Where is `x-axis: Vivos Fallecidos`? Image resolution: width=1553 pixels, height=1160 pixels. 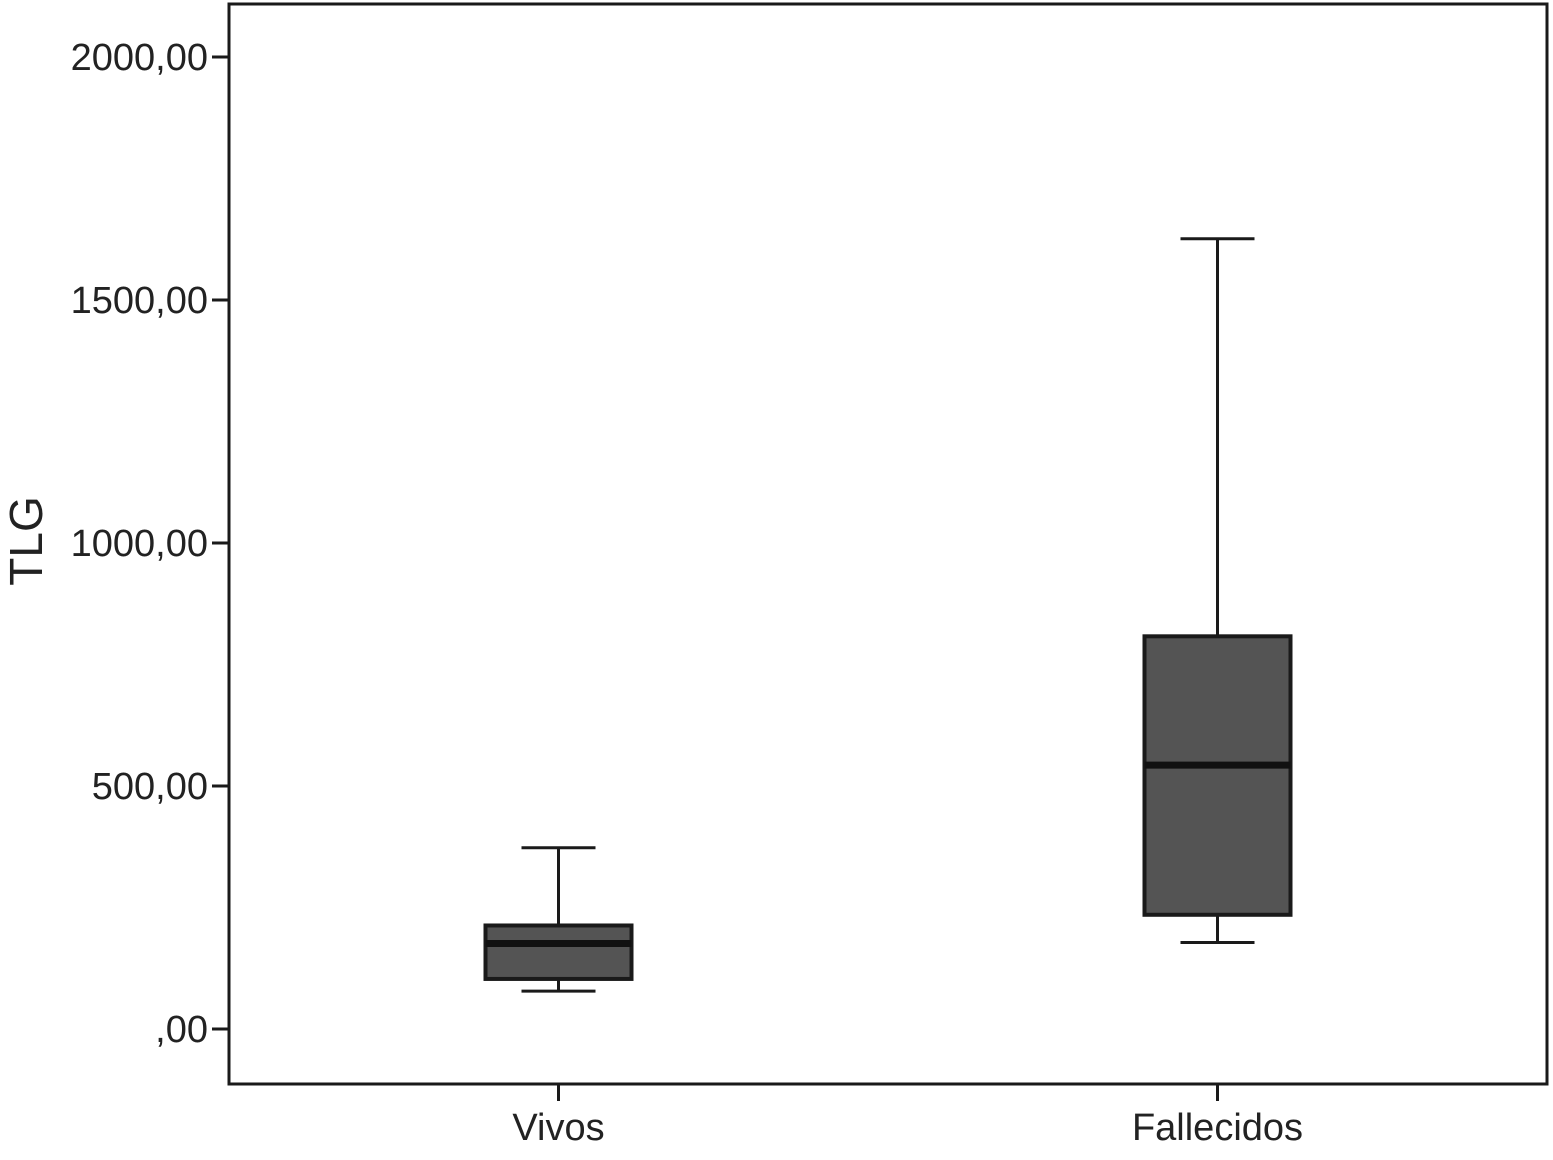 x-axis: Vivos Fallecidos is located at coordinates (907, 1116).